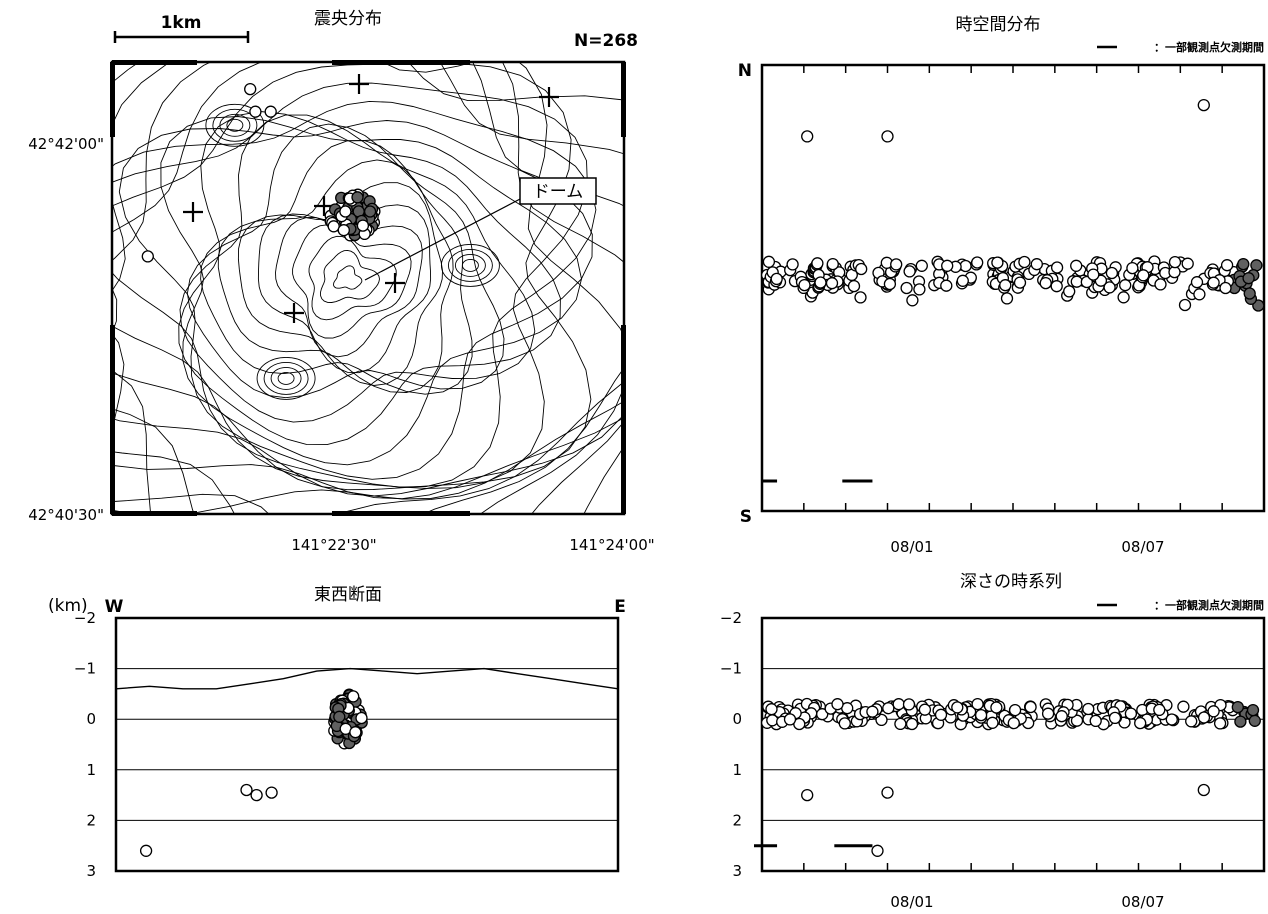 This screenshot has height=914, width=1268. What do you see at coordinates (181, 28) in the screenshot?
I see `scale-bar: 1km` at bounding box center [181, 28].